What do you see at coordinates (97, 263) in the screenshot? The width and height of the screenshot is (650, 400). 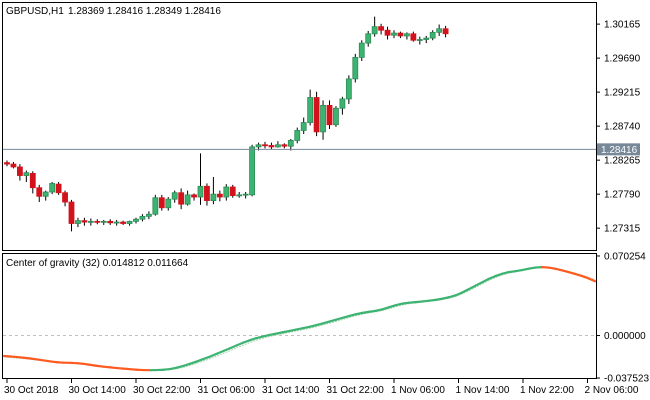 I see `indicator-title: Center of gravity (32) 0.014812 0.011664` at bounding box center [97, 263].